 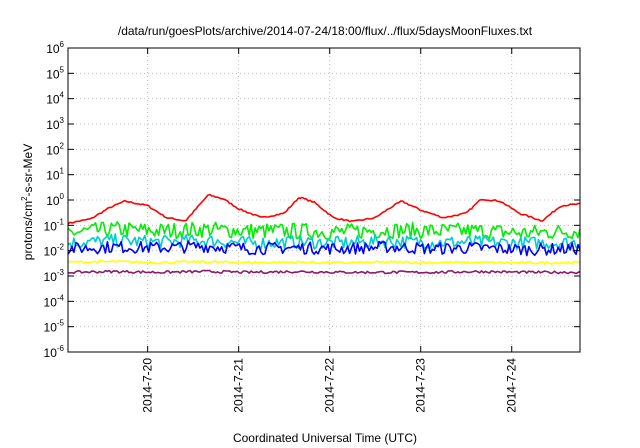 I want to click on y-axis-label-rest: -s-sr-MeV, so click(x=28, y=170).